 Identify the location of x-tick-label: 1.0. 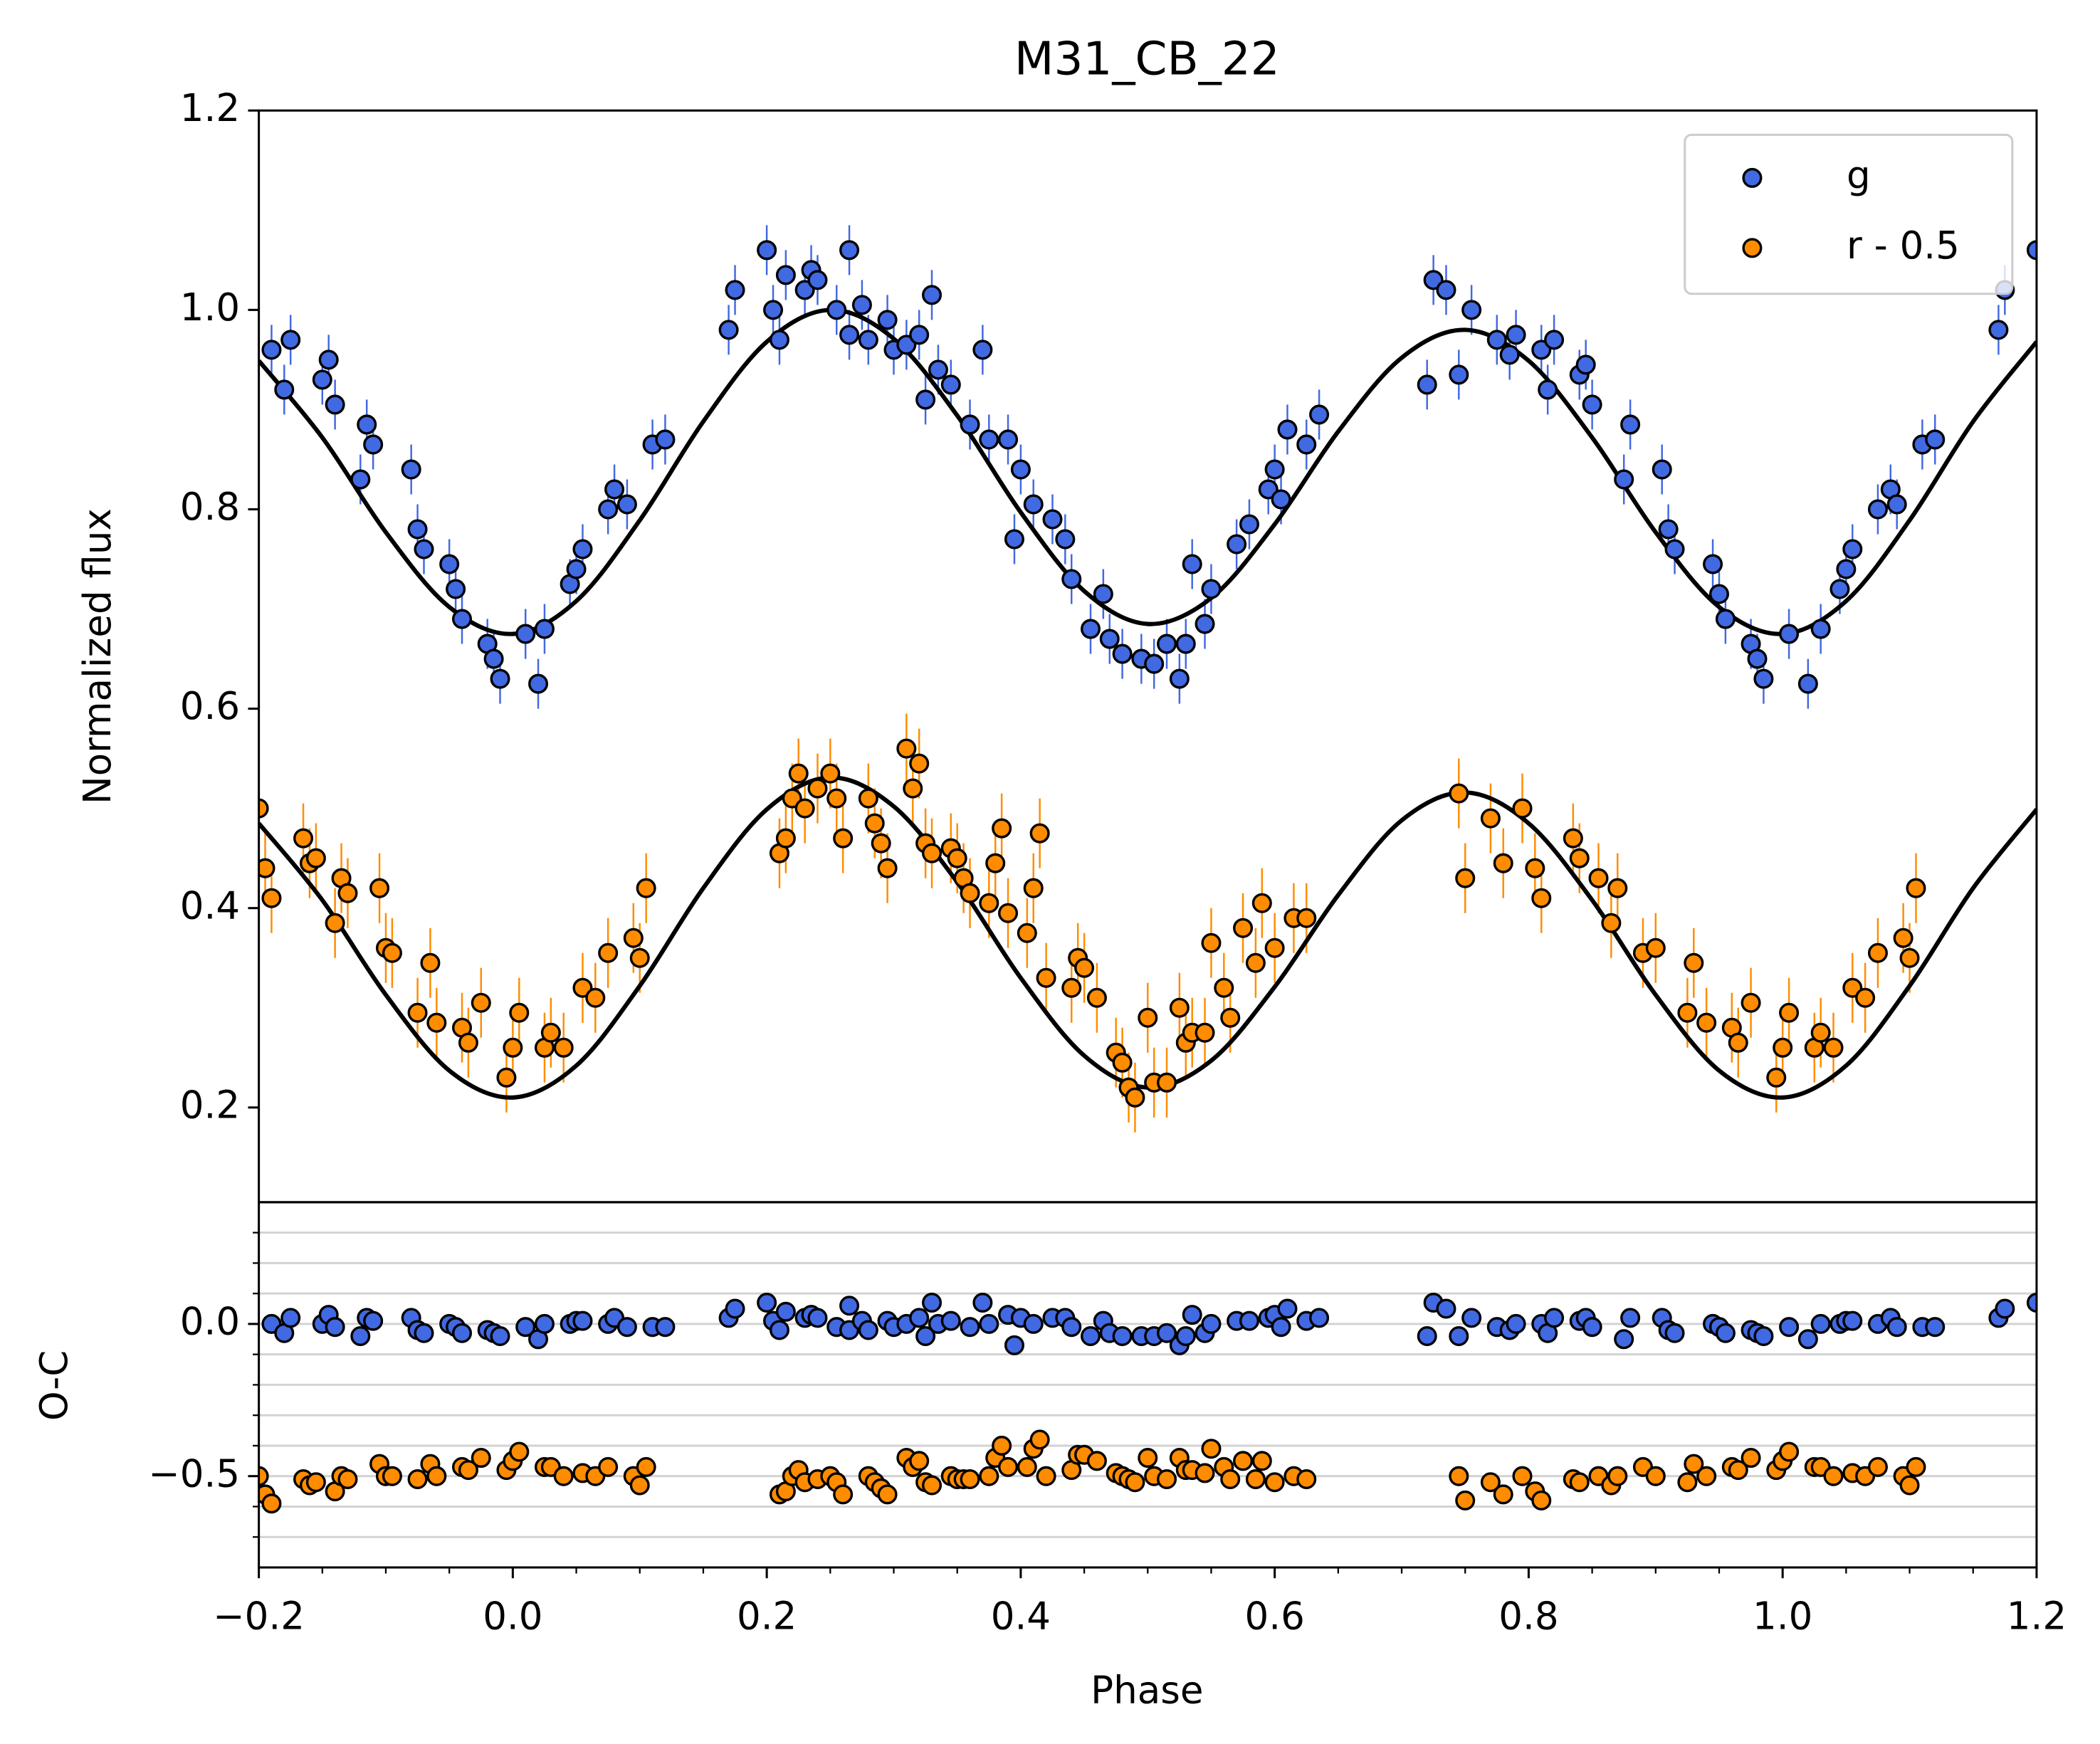
(1782, 1617).